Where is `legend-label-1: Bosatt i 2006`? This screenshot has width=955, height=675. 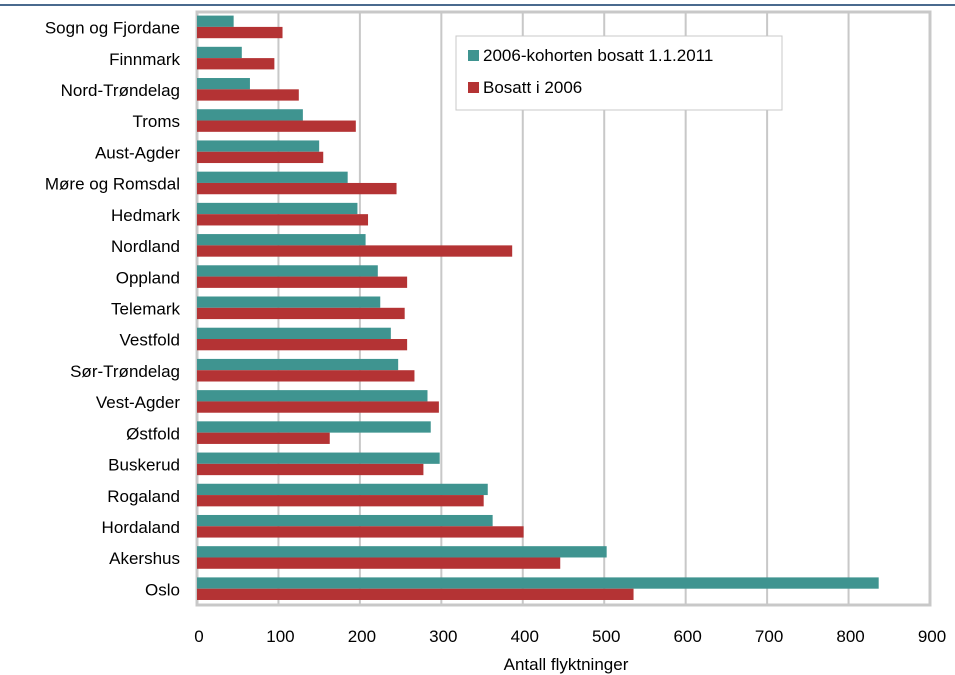
legend-label-1: Bosatt i 2006 is located at coordinates (532, 87).